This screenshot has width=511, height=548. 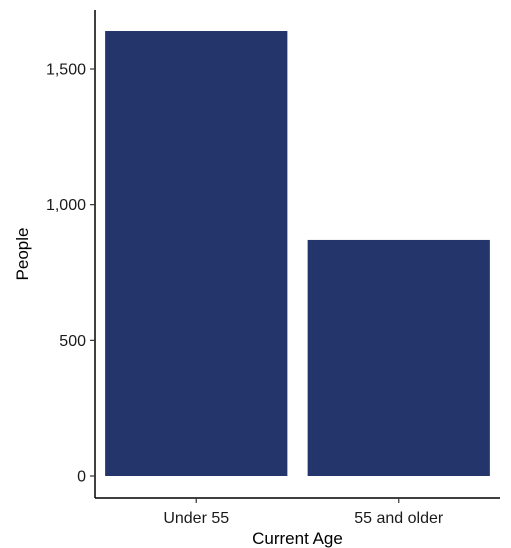 I want to click on x-tick-label: Under 55, so click(x=196, y=518).